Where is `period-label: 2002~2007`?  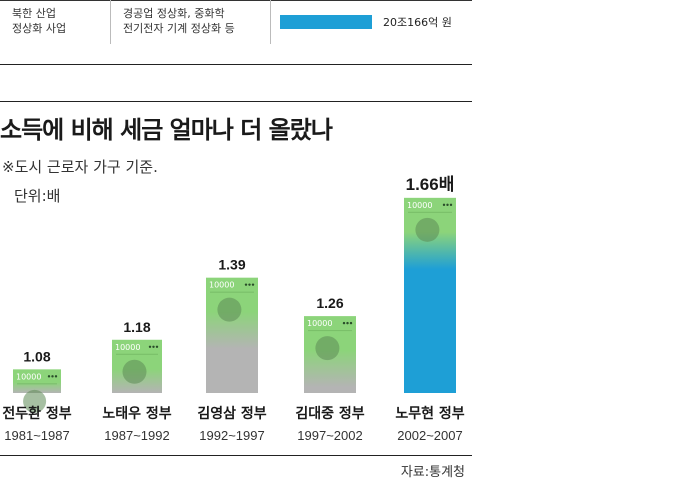 period-label: 2002~2007 is located at coordinates (429, 435).